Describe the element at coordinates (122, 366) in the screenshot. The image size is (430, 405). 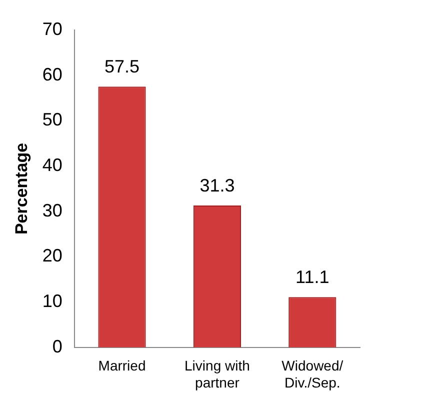
I see `x-tick-label: Married` at that location.